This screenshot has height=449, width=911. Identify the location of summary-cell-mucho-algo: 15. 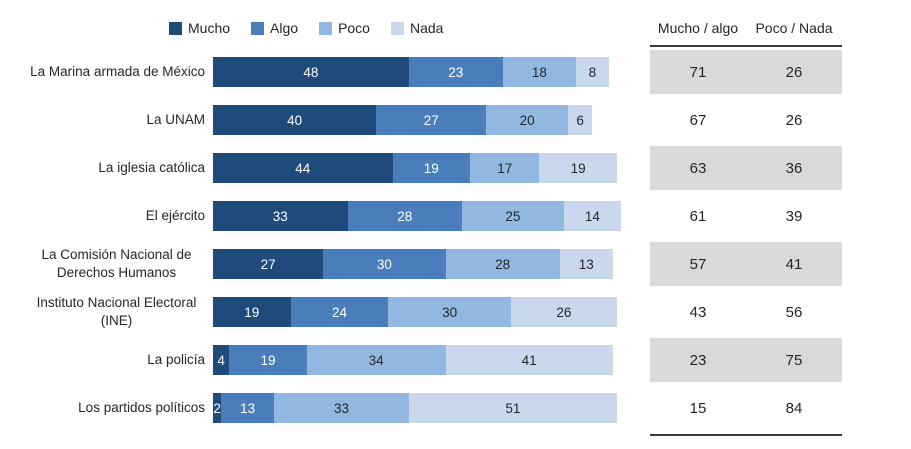
(698, 408).